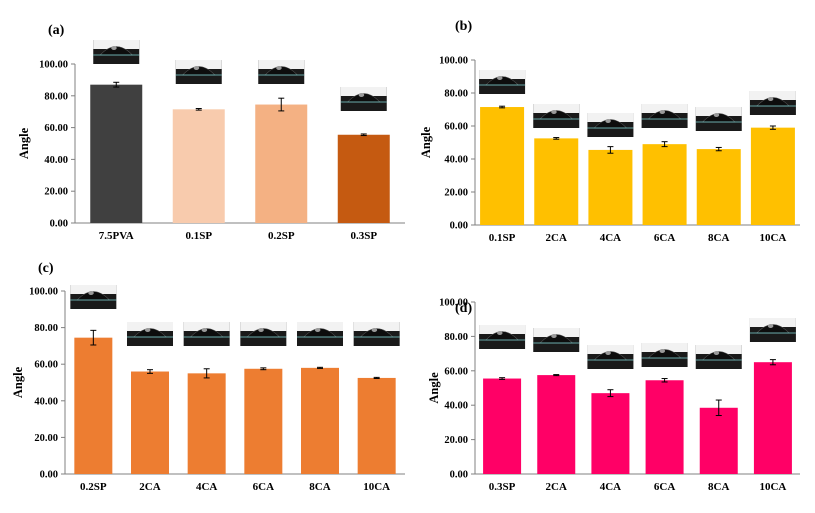  What do you see at coordinates (610, 238) in the screenshot?
I see `x-tick-label: 4CA` at bounding box center [610, 238].